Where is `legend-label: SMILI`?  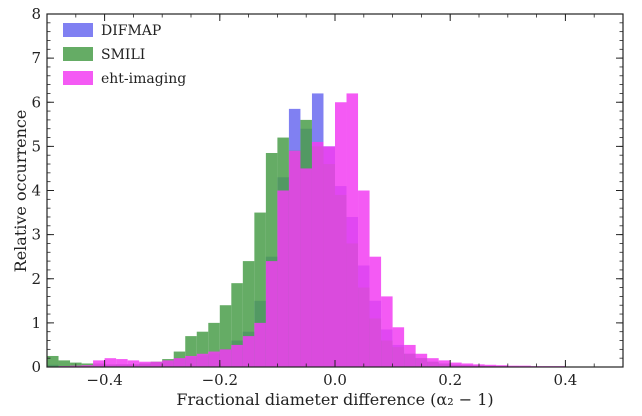
legend-label: SMILI is located at coordinates (123, 55).